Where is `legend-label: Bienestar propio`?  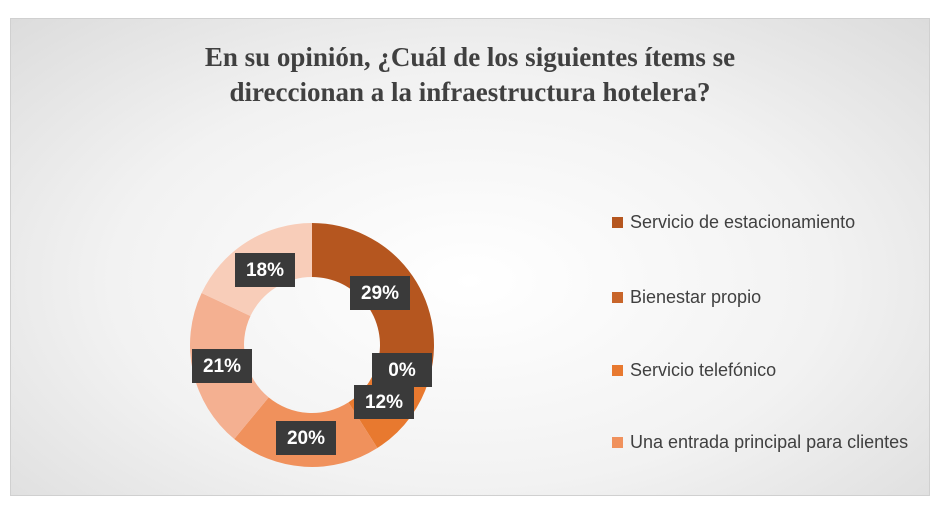 legend-label: Bienestar propio is located at coordinates (696, 297).